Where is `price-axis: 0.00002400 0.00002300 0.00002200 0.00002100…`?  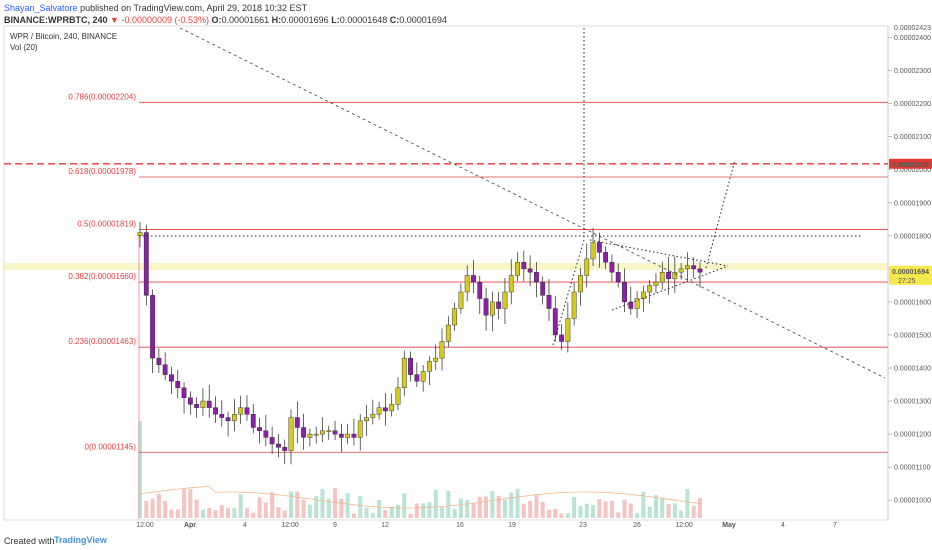
price-axis: 0.00002400 0.00002300 0.00002200 0.00002100… is located at coordinates (910, 265).